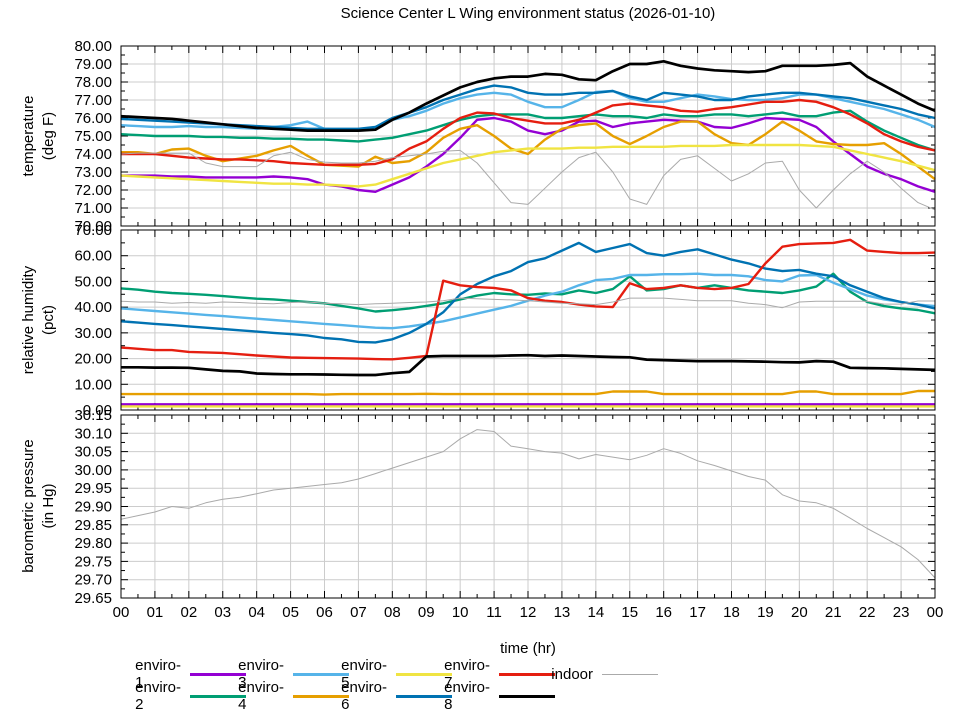  Describe the element at coordinates (494, 612) in the screenshot. I see `svg-text: 11` at that location.